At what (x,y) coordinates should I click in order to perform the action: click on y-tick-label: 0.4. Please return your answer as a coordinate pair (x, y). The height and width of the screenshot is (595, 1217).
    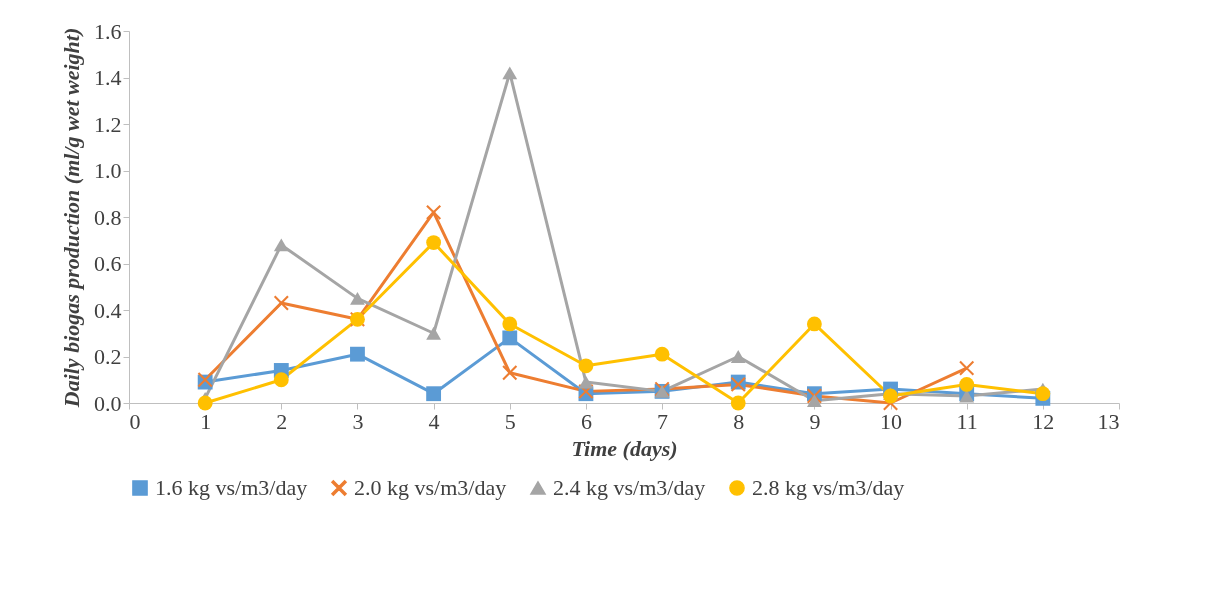
    Looking at the image, I should click on (108, 310).